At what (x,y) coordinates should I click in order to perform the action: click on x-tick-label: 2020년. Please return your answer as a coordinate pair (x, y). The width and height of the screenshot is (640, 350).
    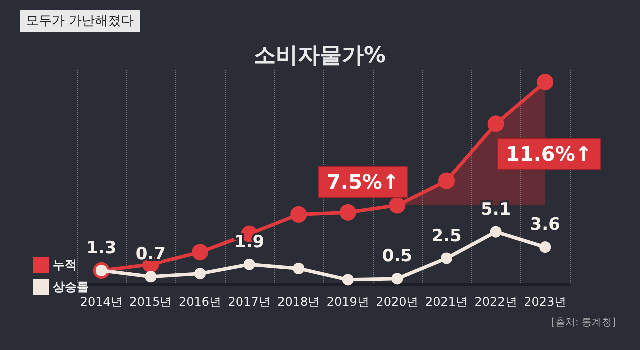
    Looking at the image, I should click on (397, 302).